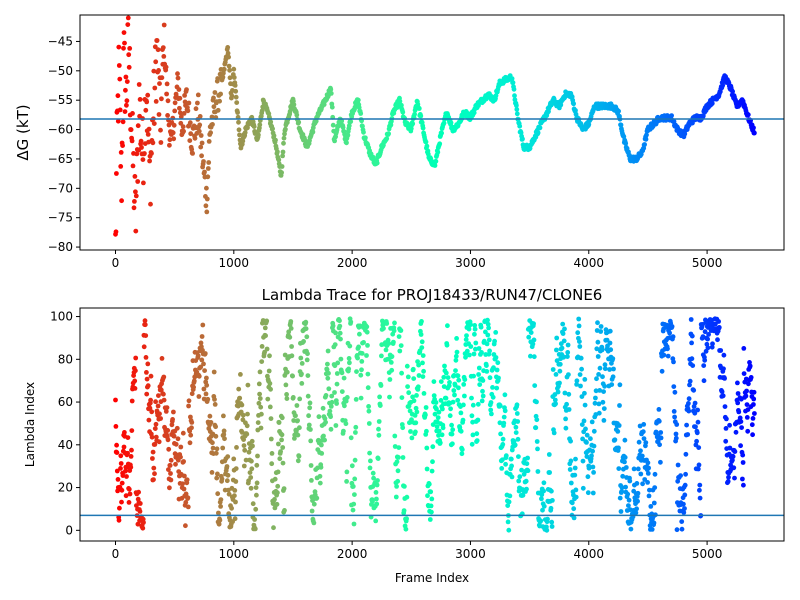 The width and height of the screenshot is (800, 600). Describe the element at coordinates (352, 263) in the screenshot. I see `x-tick-label: 2000` at that location.